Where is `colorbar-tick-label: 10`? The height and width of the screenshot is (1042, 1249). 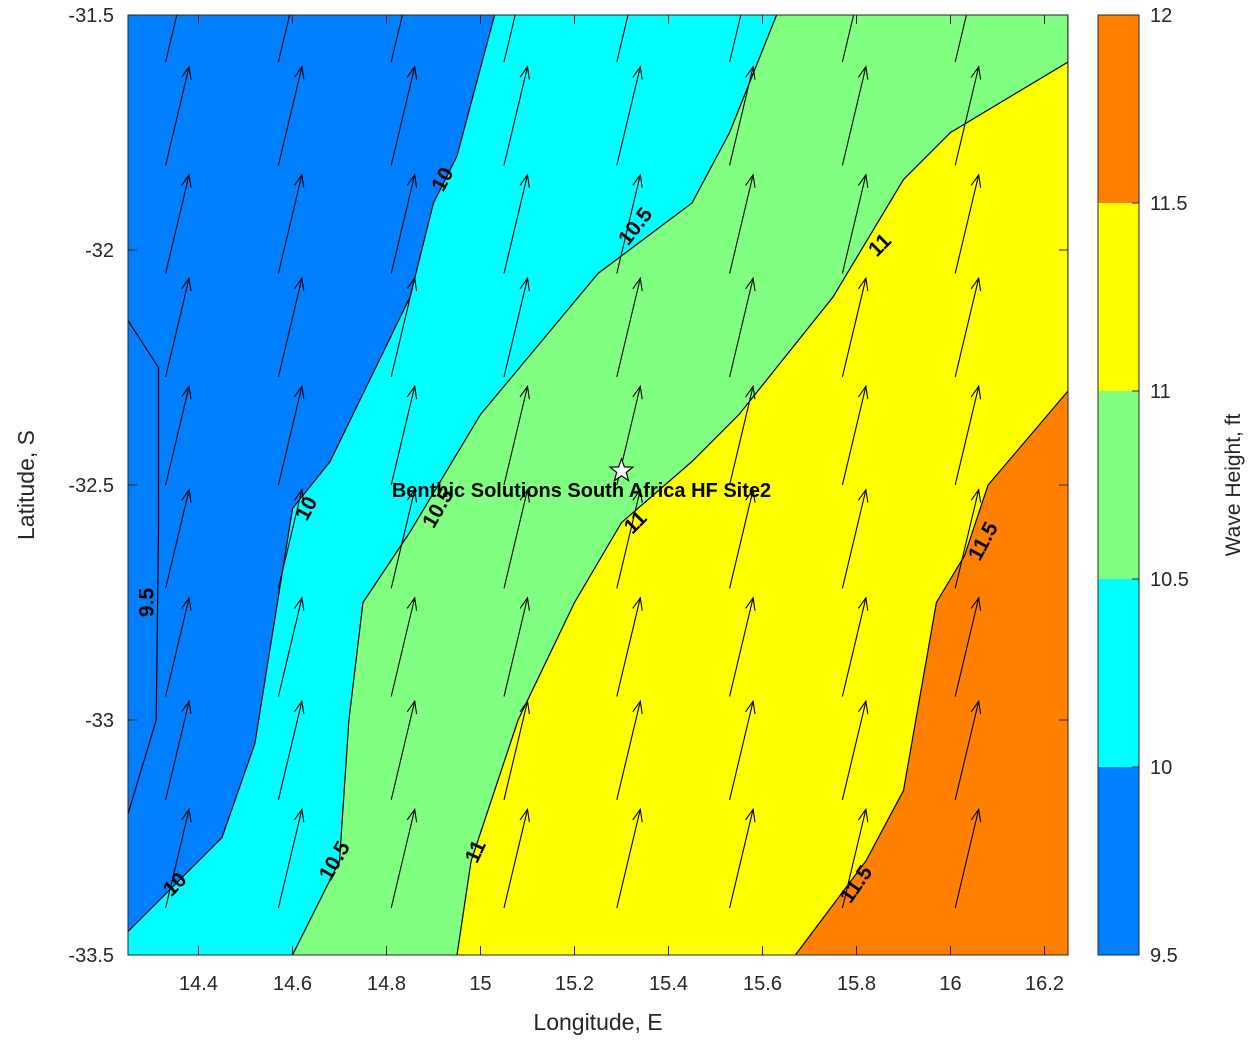
colorbar-tick-label: 10 is located at coordinates (1161, 768).